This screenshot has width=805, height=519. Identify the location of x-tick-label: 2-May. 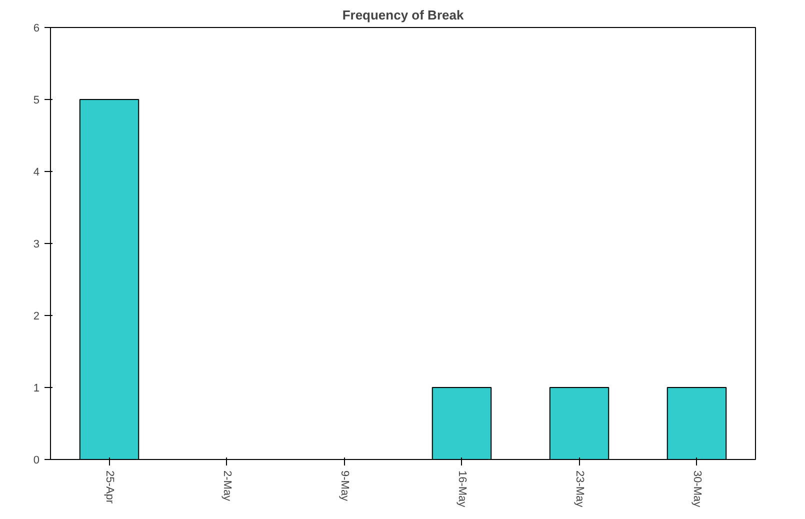
(226, 486).